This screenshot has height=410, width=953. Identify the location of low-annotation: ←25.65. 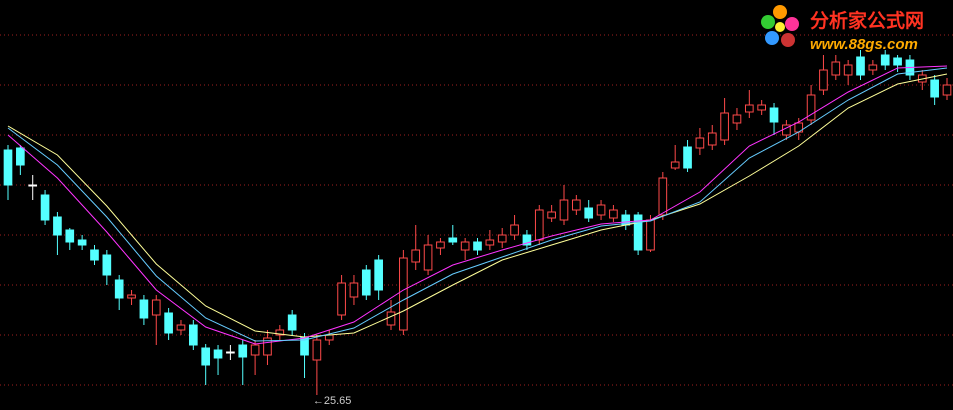
(332, 401).